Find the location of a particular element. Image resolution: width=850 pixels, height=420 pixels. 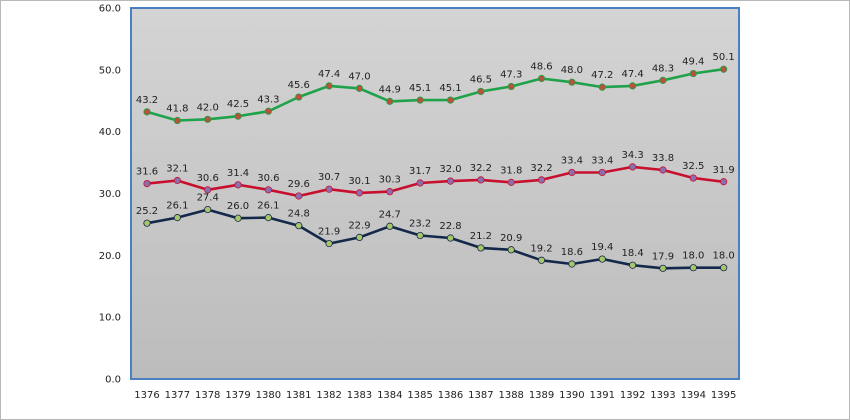

x-tick-label: 1382 is located at coordinates (328, 395).